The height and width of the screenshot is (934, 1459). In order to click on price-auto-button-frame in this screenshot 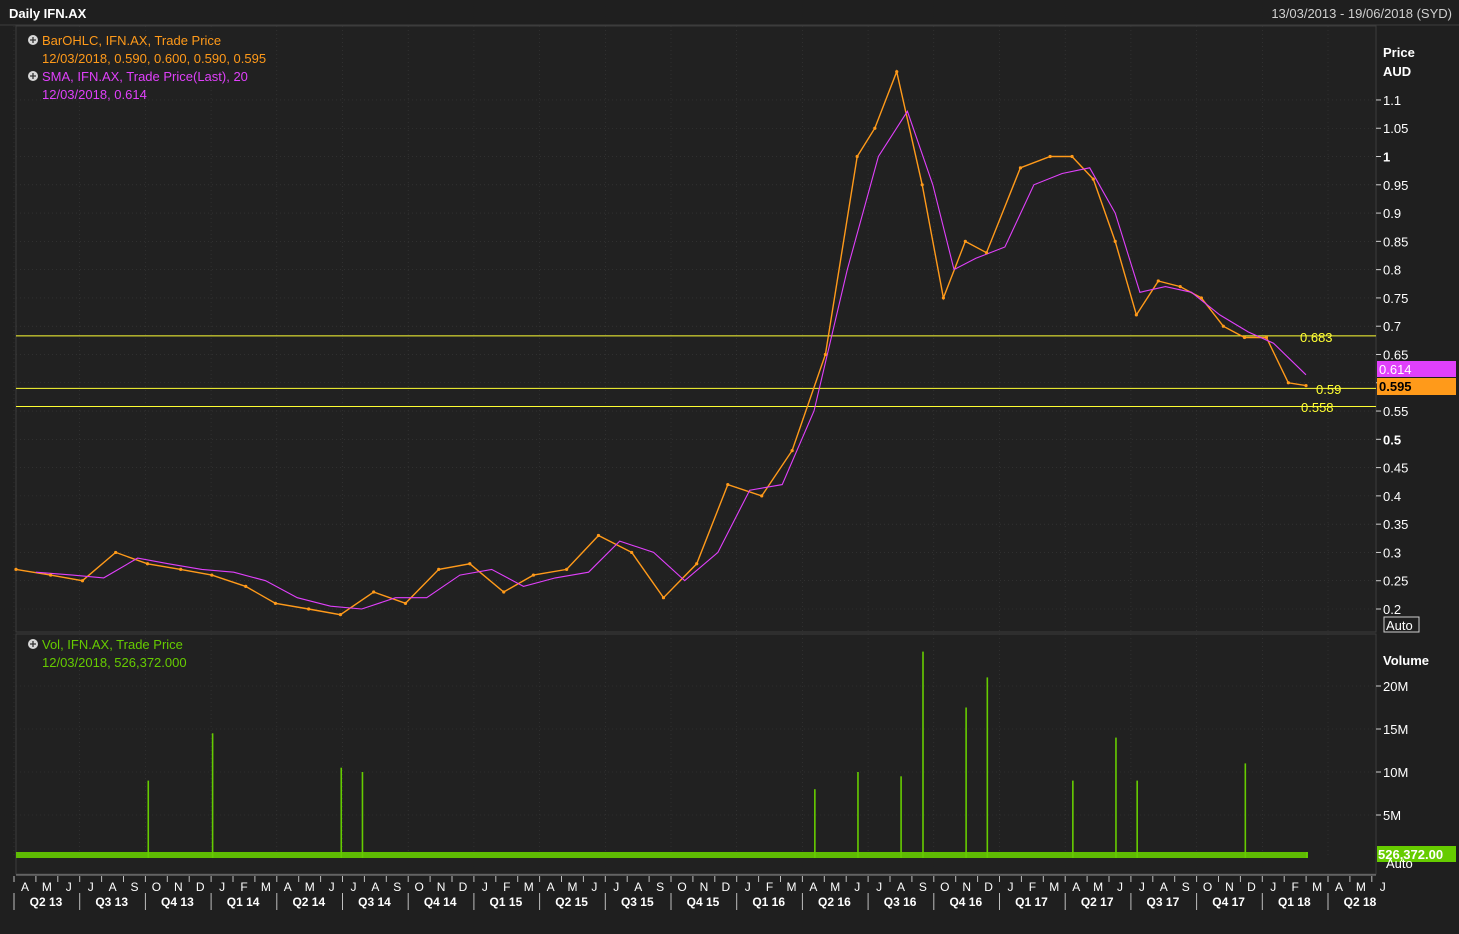, I will do `click(1401, 624)`.